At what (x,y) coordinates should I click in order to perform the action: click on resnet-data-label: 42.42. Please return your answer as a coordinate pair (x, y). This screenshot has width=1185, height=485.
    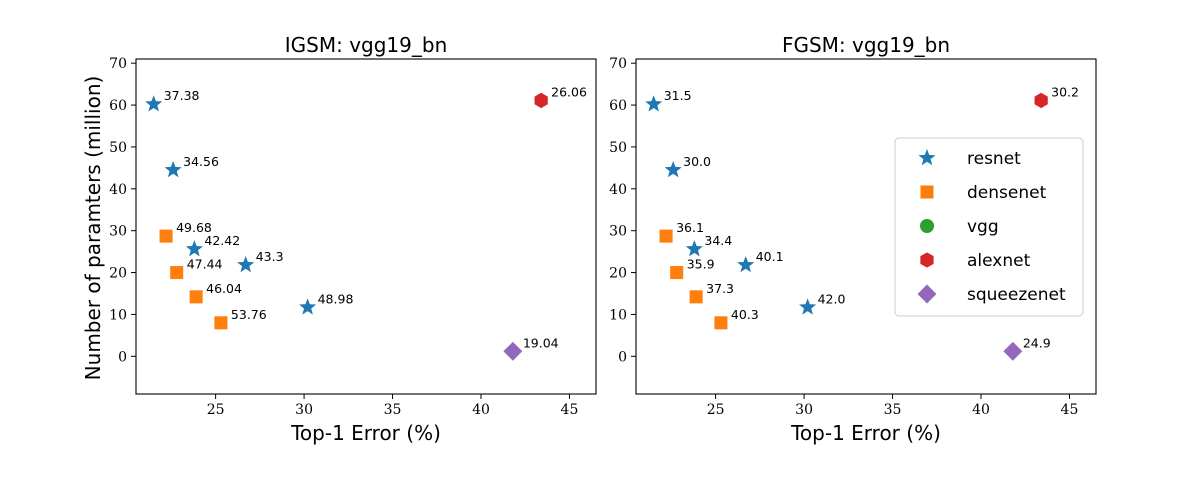
    Looking at the image, I should click on (222, 240).